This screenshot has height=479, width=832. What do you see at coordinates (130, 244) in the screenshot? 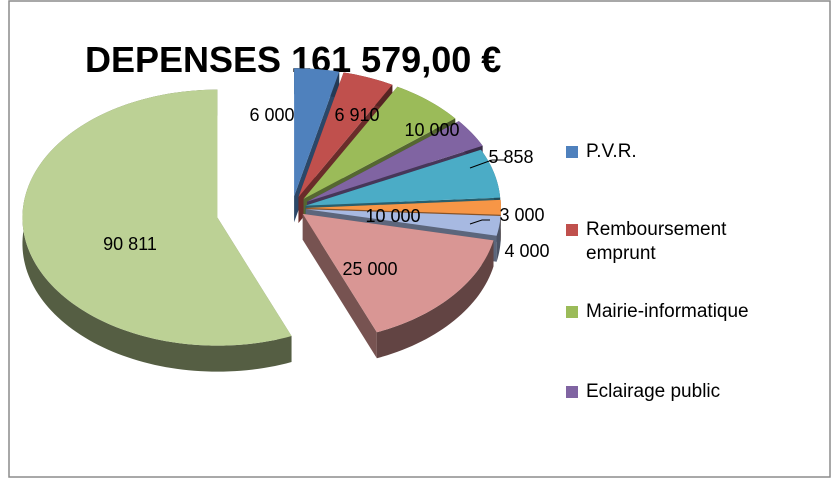
I see `data-label: 90 811` at bounding box center [130, 244].